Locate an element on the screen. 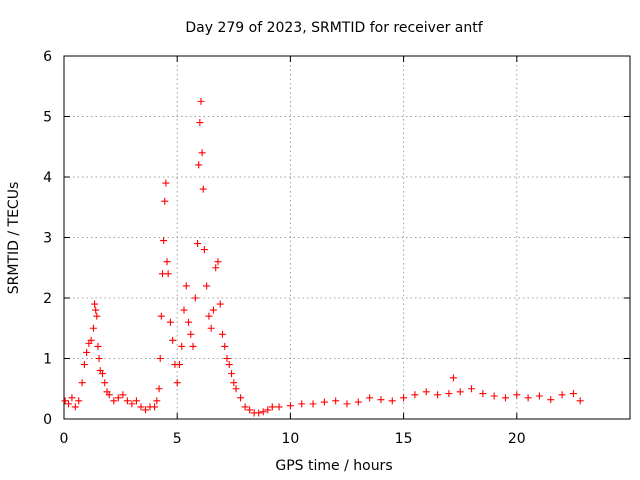  x-tick-label: 20 is located at coordinates (517, 439).